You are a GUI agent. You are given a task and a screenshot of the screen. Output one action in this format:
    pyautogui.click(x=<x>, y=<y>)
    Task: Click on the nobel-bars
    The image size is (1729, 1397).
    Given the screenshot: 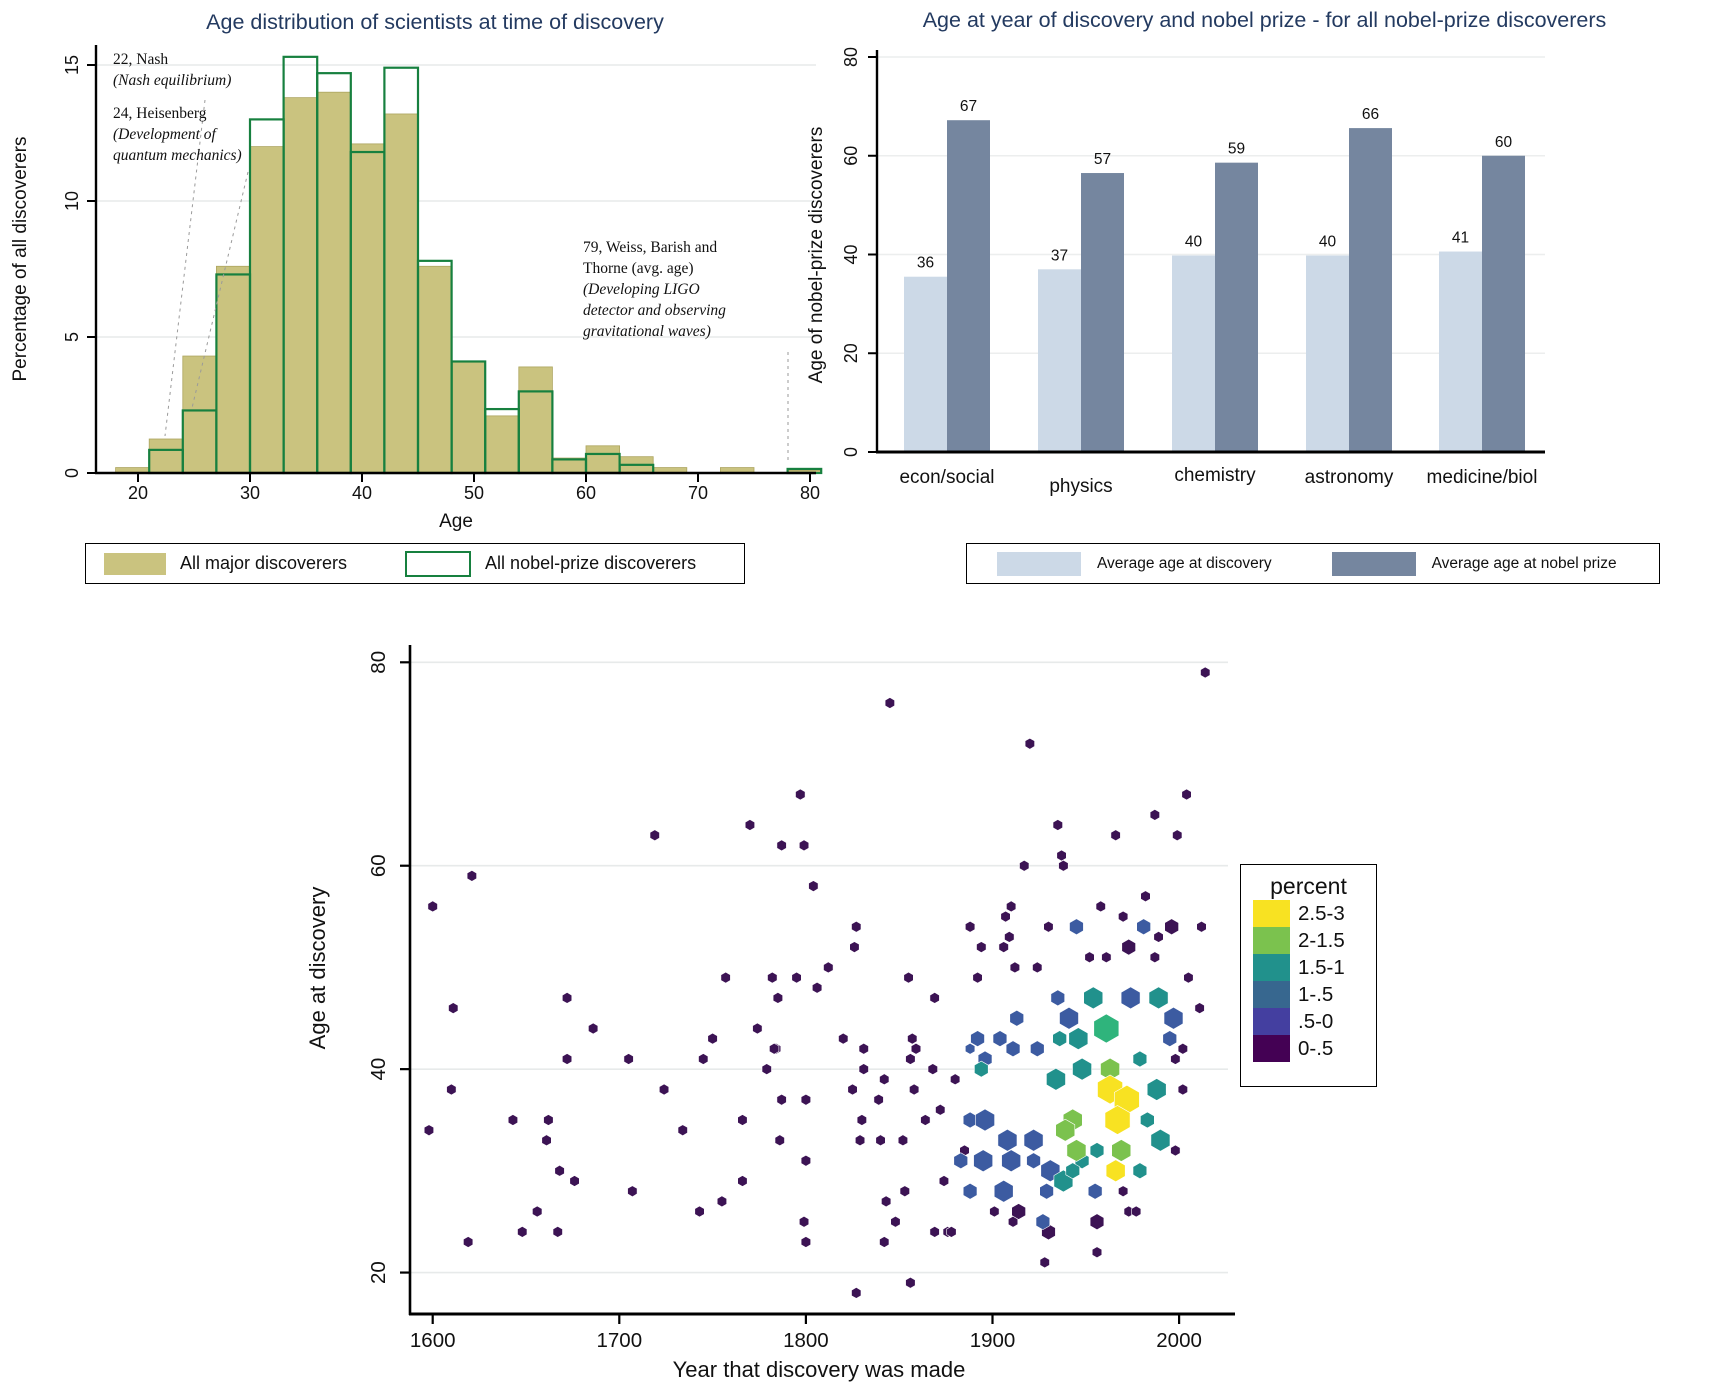 What is the action you would take?
    pyautogui.click(x=1236, y=286)
    